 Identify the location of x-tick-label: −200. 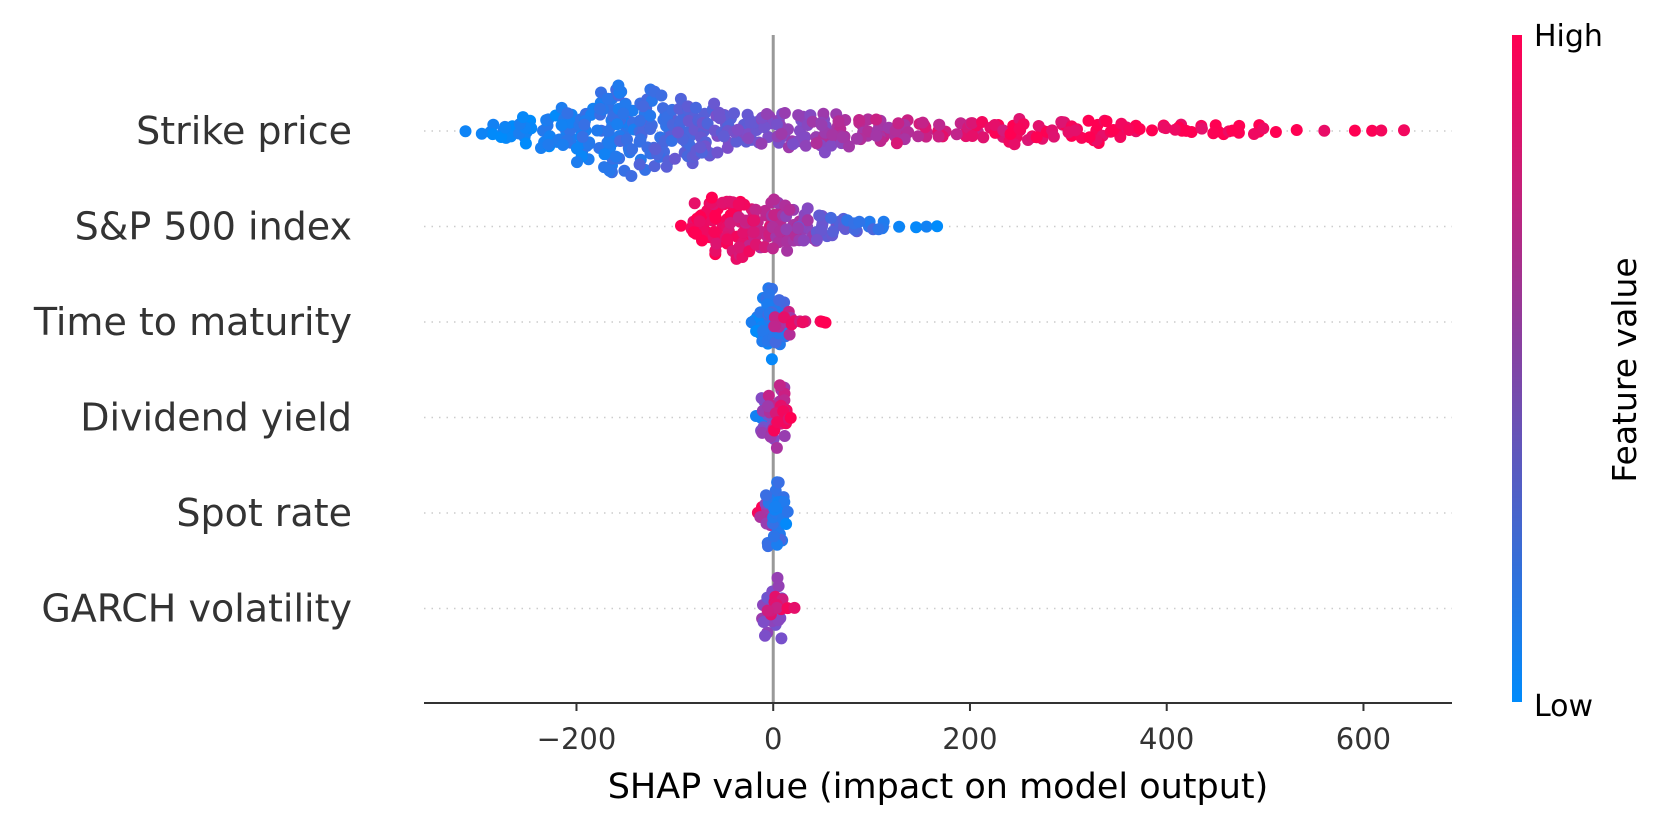
(577, 739).